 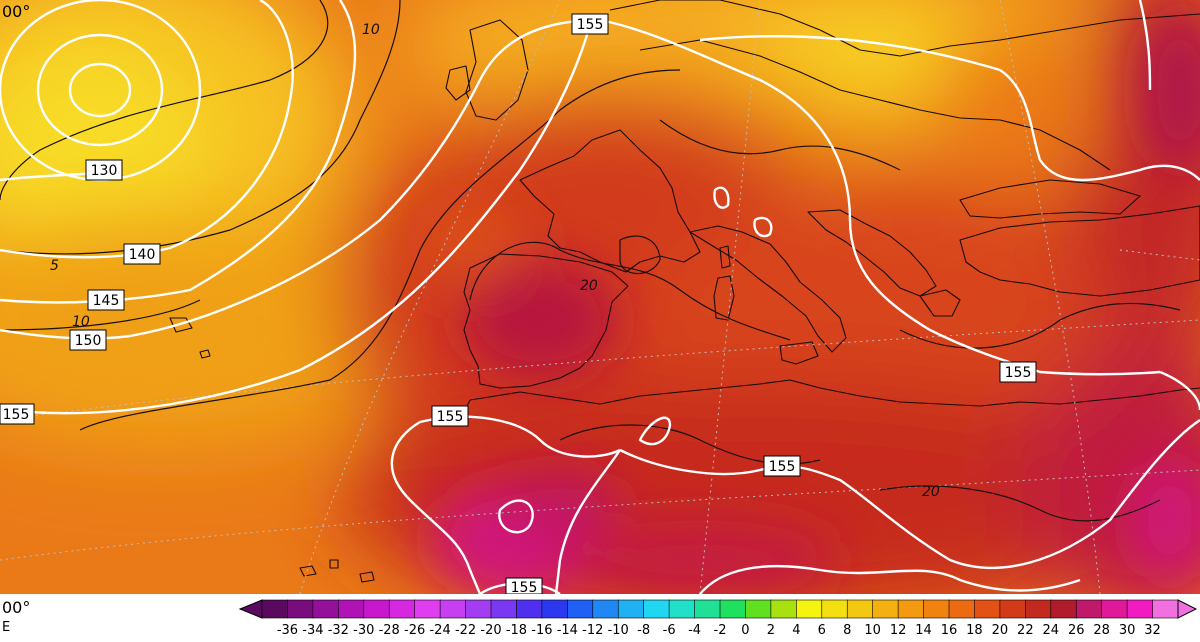 I want to click on legend-tick-label: 12, so click(x=898, y=630).